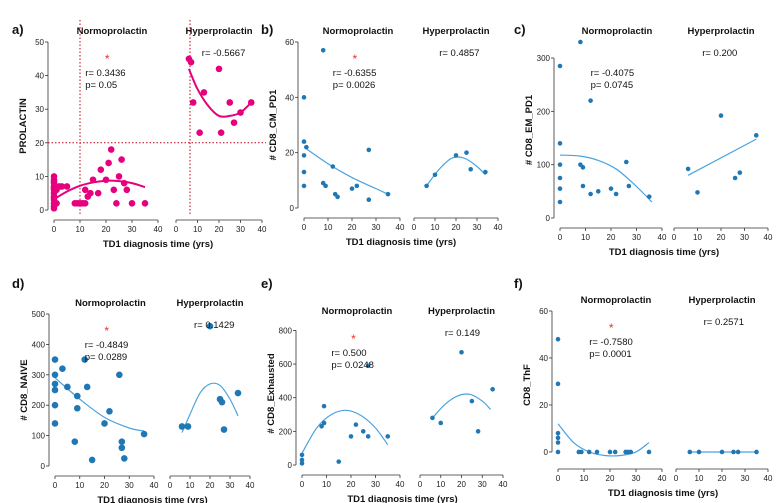 The image size is (781, 503). I want to click on r-value-right: r= 0.2571, so click(724, 322).